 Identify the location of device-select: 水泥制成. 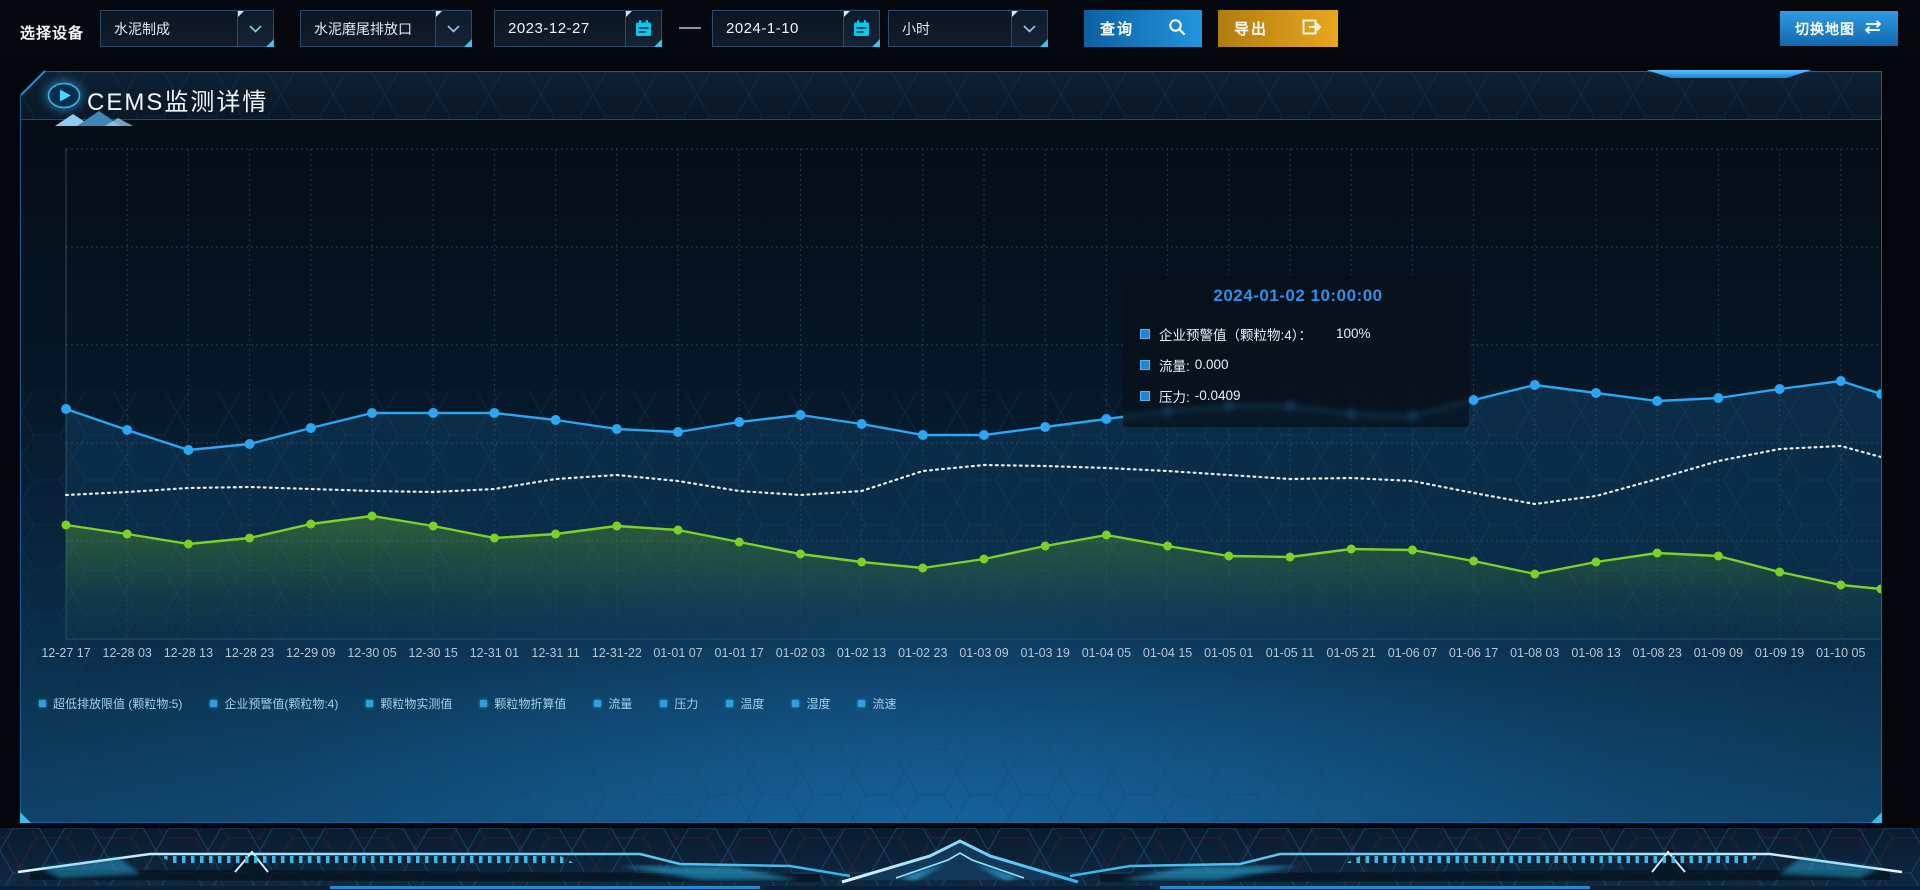
(187, 28).